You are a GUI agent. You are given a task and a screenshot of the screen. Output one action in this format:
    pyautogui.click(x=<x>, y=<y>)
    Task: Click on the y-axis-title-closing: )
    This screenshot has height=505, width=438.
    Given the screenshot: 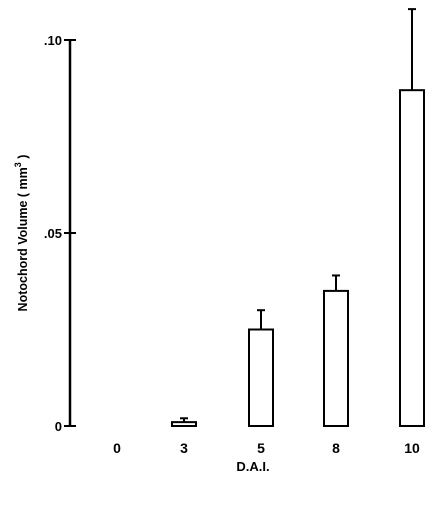 What is the action you would take?
    pyautogui.click(x=23, y=159)
    